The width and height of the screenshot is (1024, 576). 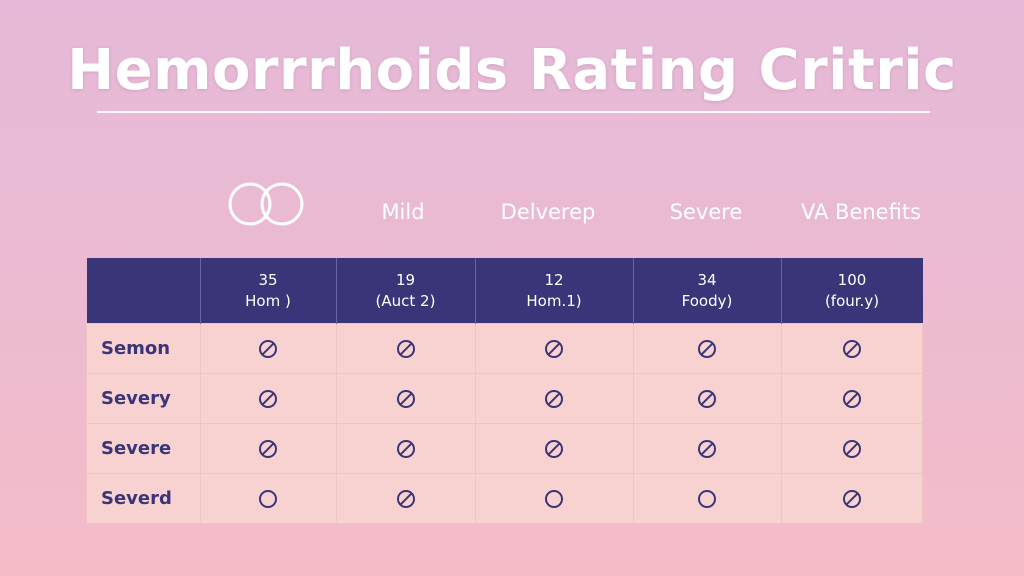 I want to click on two-rings-icon, so click(x=266, y=204).